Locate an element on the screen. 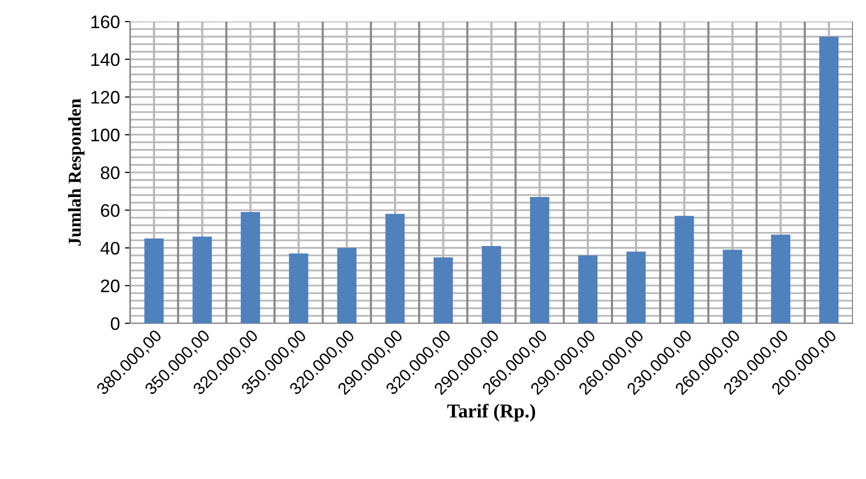  y-tick-label: 120 is located at coordinates (105, 97).